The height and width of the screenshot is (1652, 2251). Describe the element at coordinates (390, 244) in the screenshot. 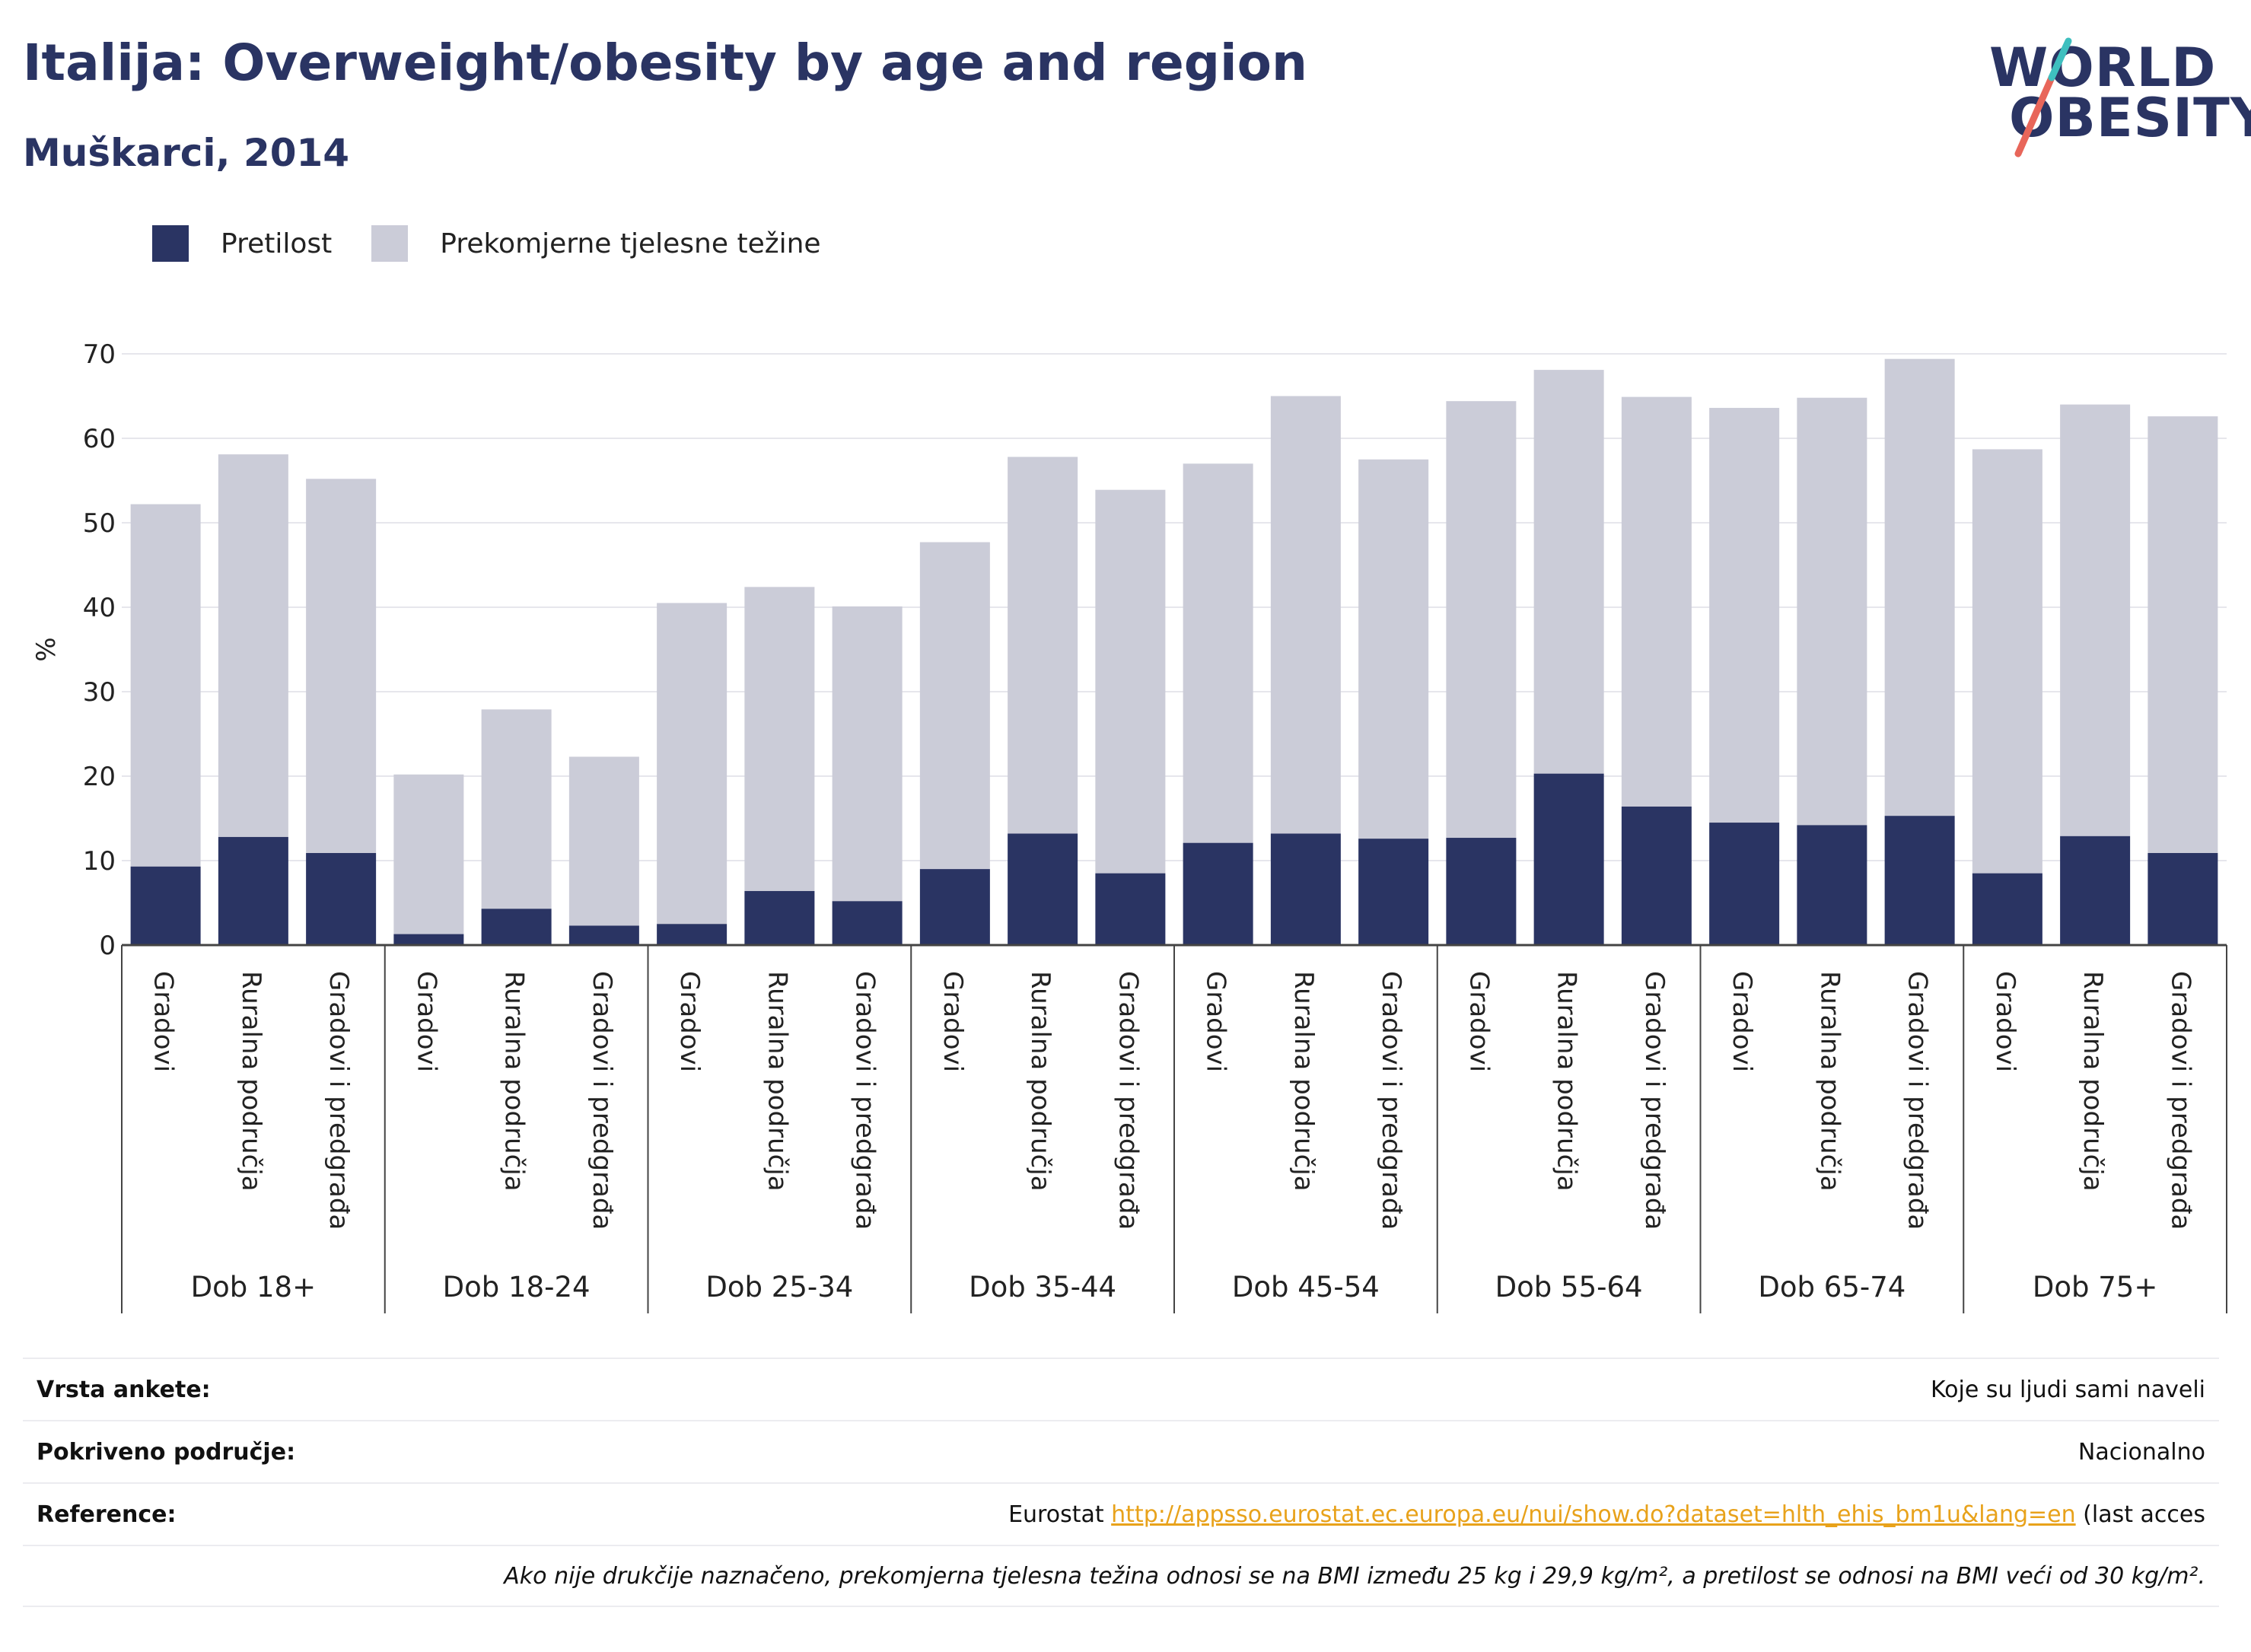

I see `legend-swatch-overweight` at that location.